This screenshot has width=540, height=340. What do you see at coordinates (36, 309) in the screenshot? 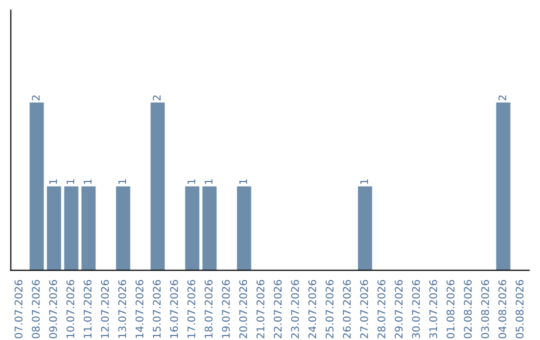
I see `x-tick-label: 08.07.2026` at bounding box center [36, 309].